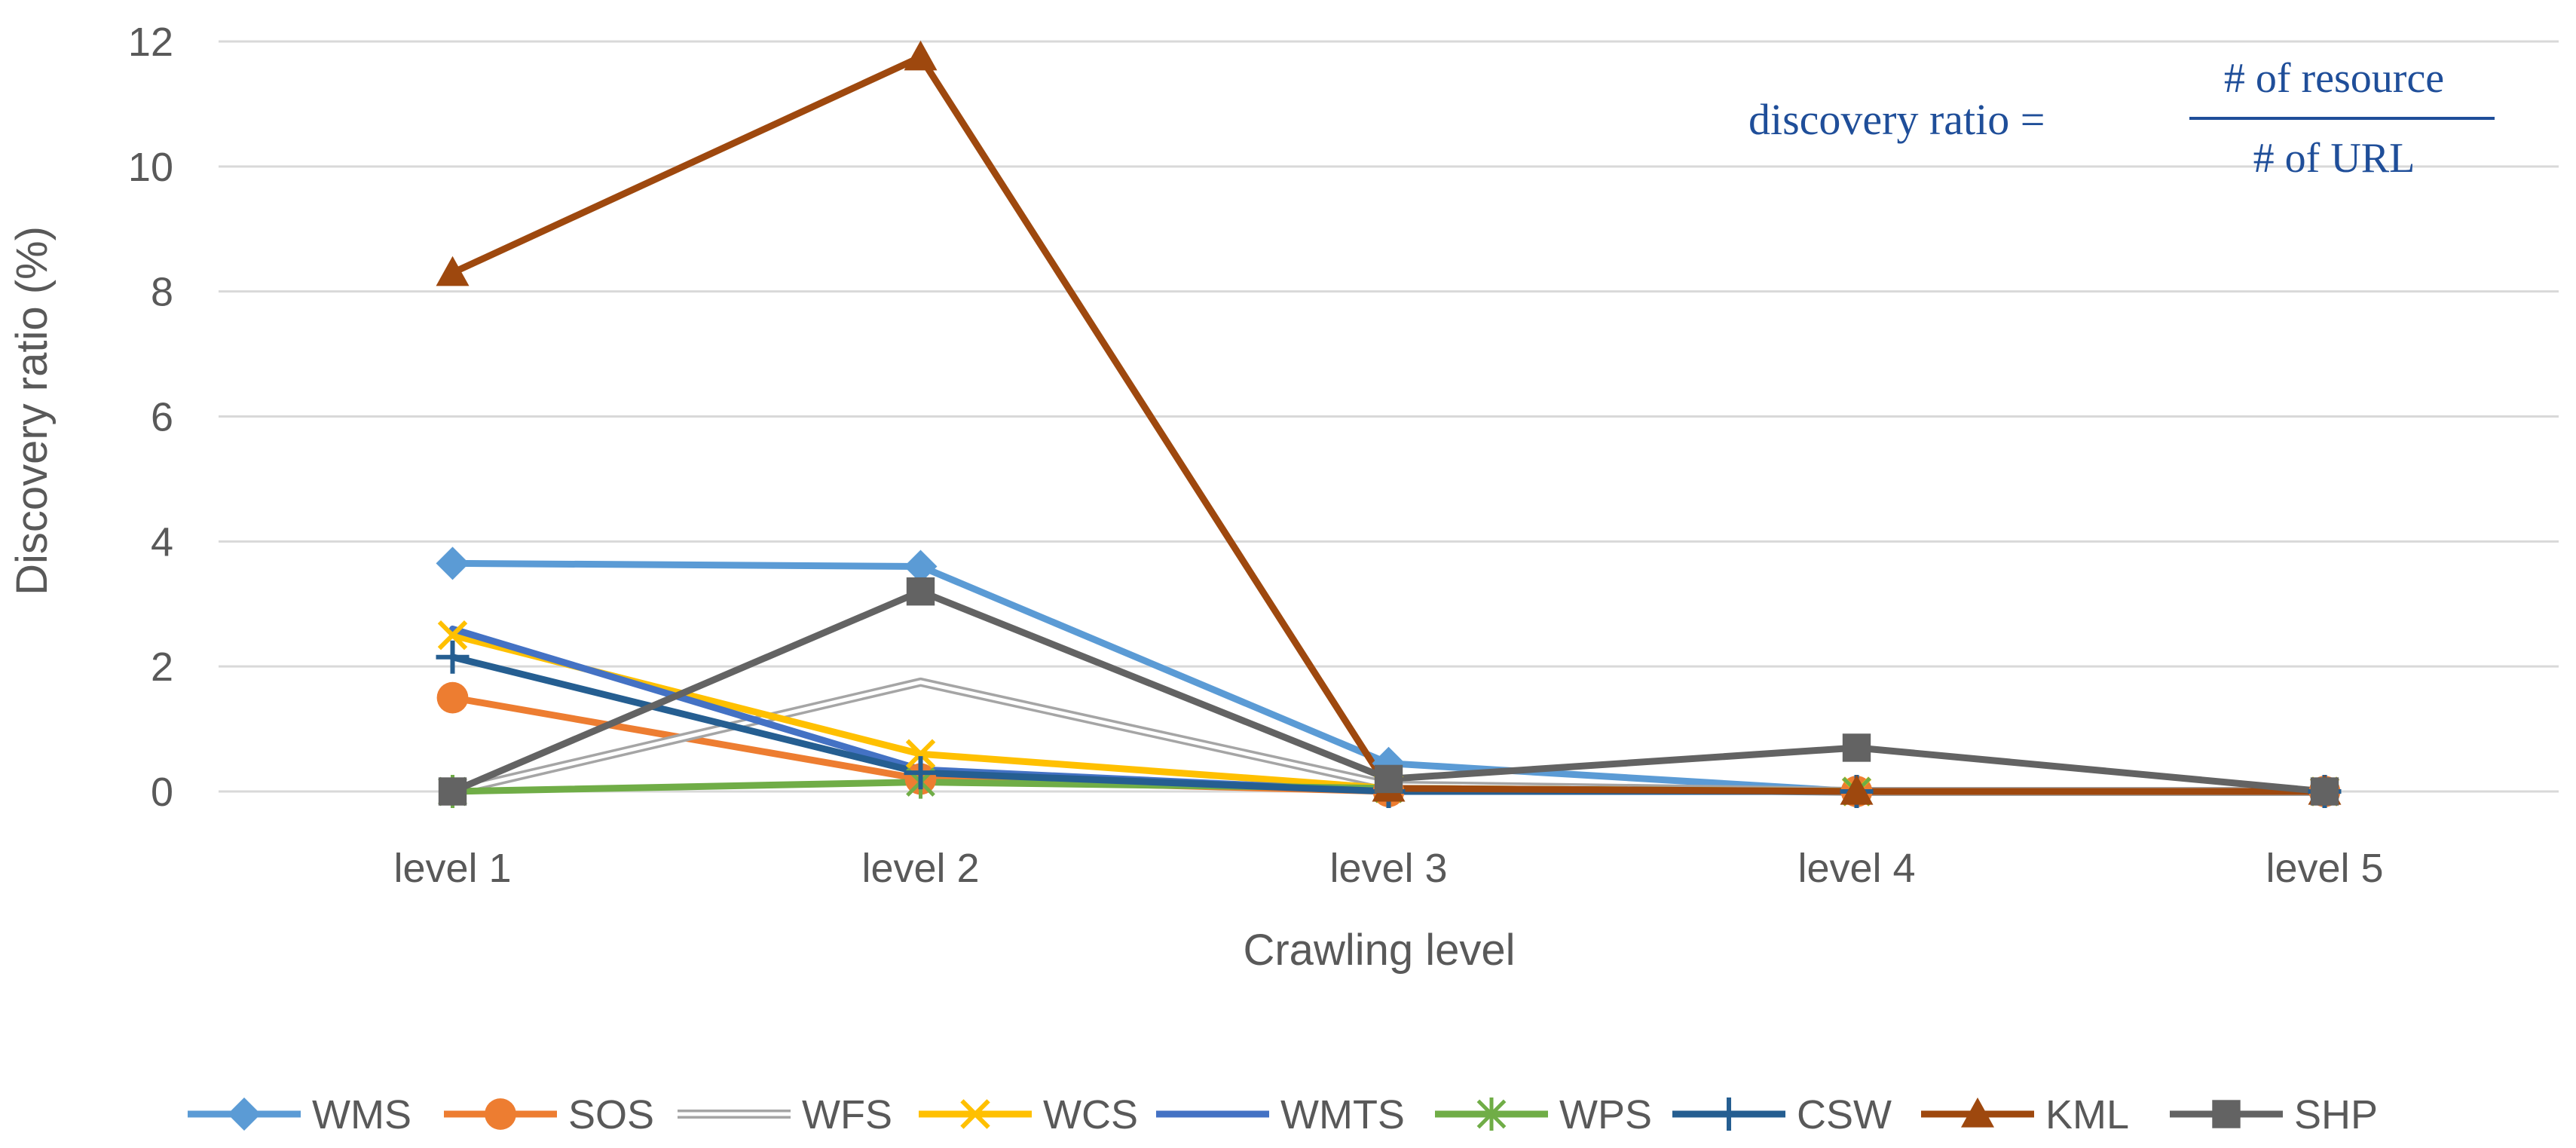  I want to click on formula-denominator: # of URL, so click(2334, 158).